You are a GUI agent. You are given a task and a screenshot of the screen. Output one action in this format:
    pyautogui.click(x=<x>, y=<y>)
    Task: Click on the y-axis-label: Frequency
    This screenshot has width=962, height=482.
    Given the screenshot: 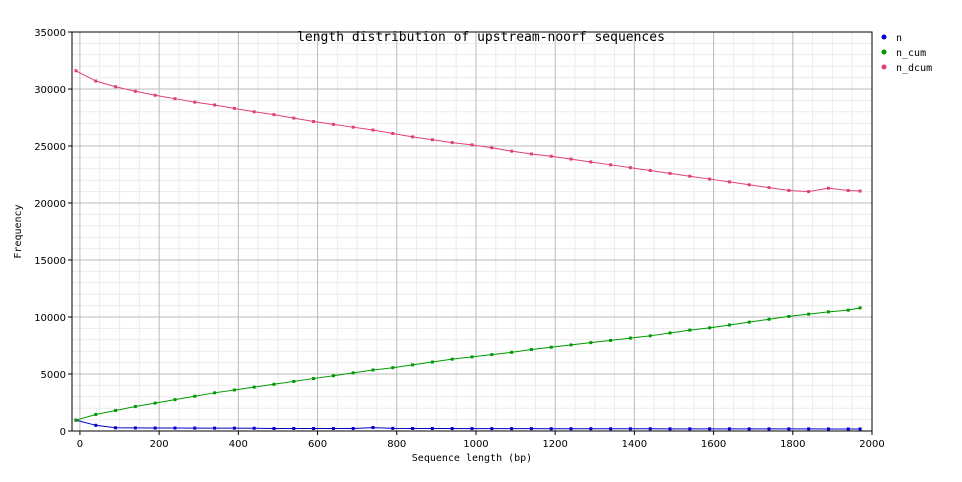 What is the action you would take?
    pyautogui.click(x=18, y=231)
    